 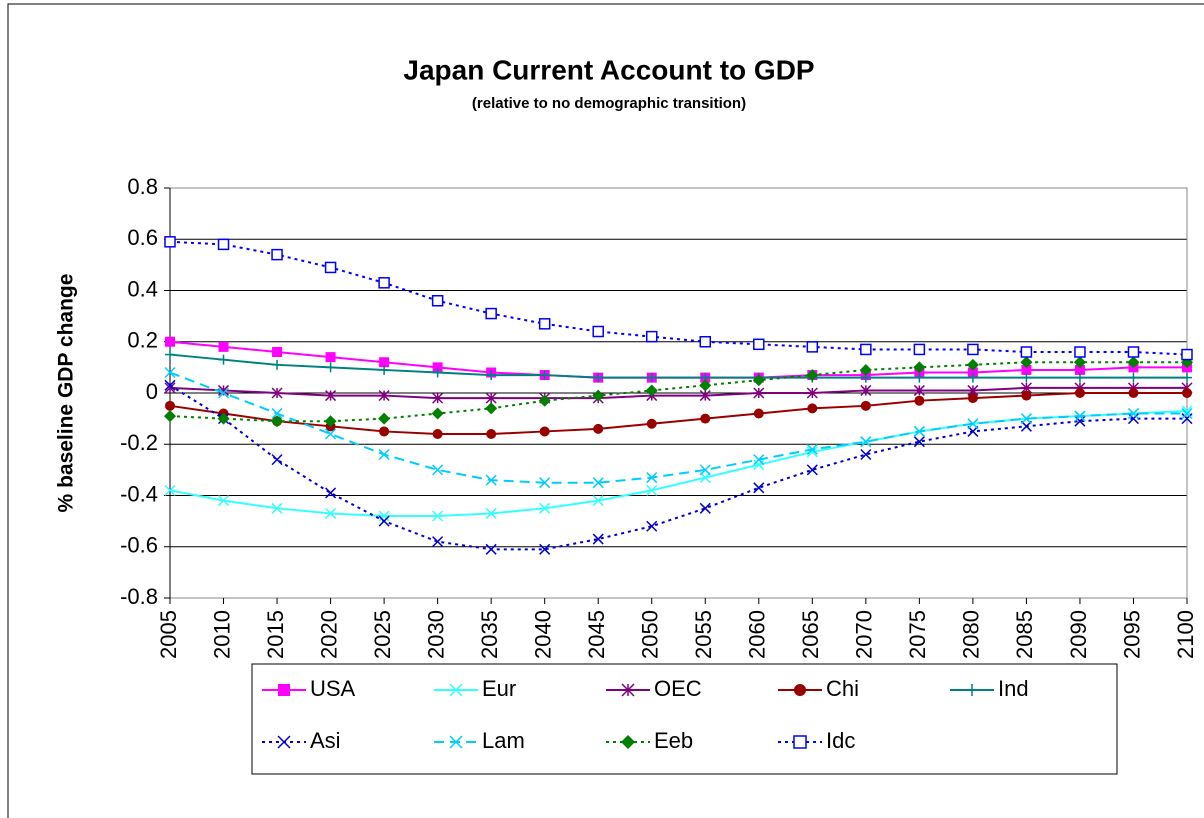 I want to click on legend-marker-stroke, so click(x=456, y=690).